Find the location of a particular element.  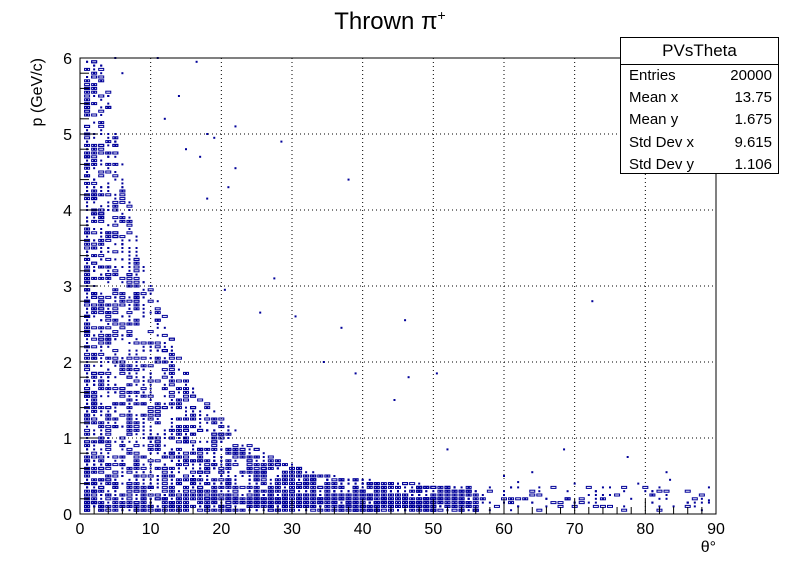

stats-value: 20000 is located at coordinates (751, 75).